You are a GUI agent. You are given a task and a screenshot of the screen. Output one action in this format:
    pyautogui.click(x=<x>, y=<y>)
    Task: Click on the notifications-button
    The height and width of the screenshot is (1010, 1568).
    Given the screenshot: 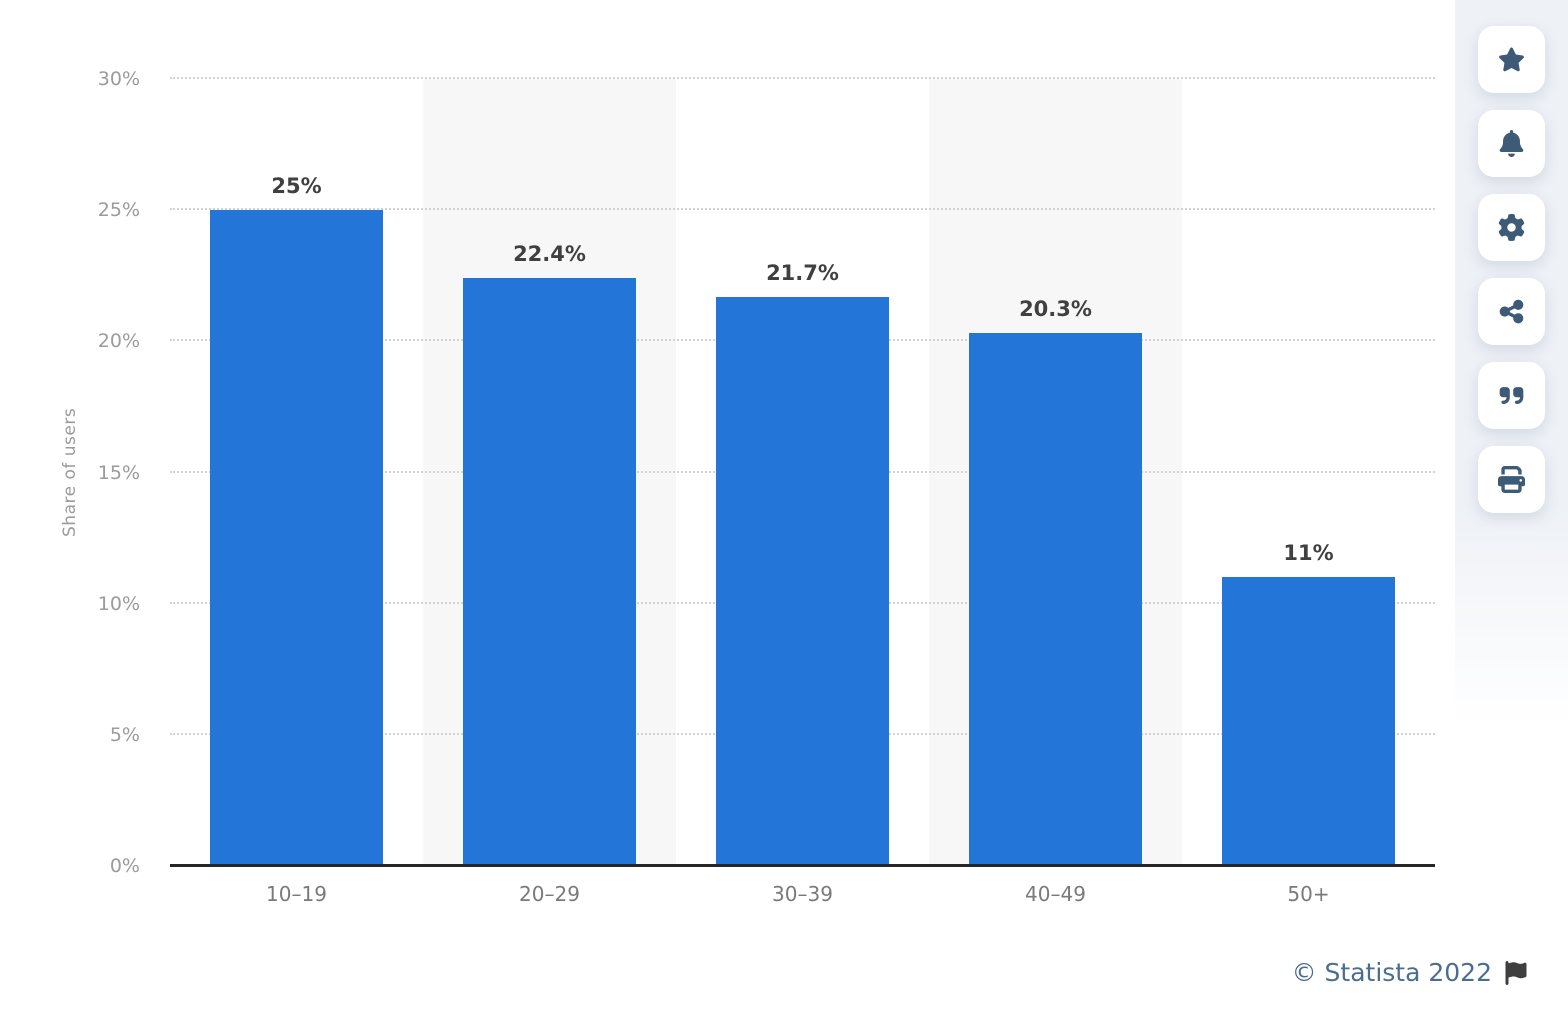 What is the action you would take?
    pyautogui.click(x=1511, y=143)
    